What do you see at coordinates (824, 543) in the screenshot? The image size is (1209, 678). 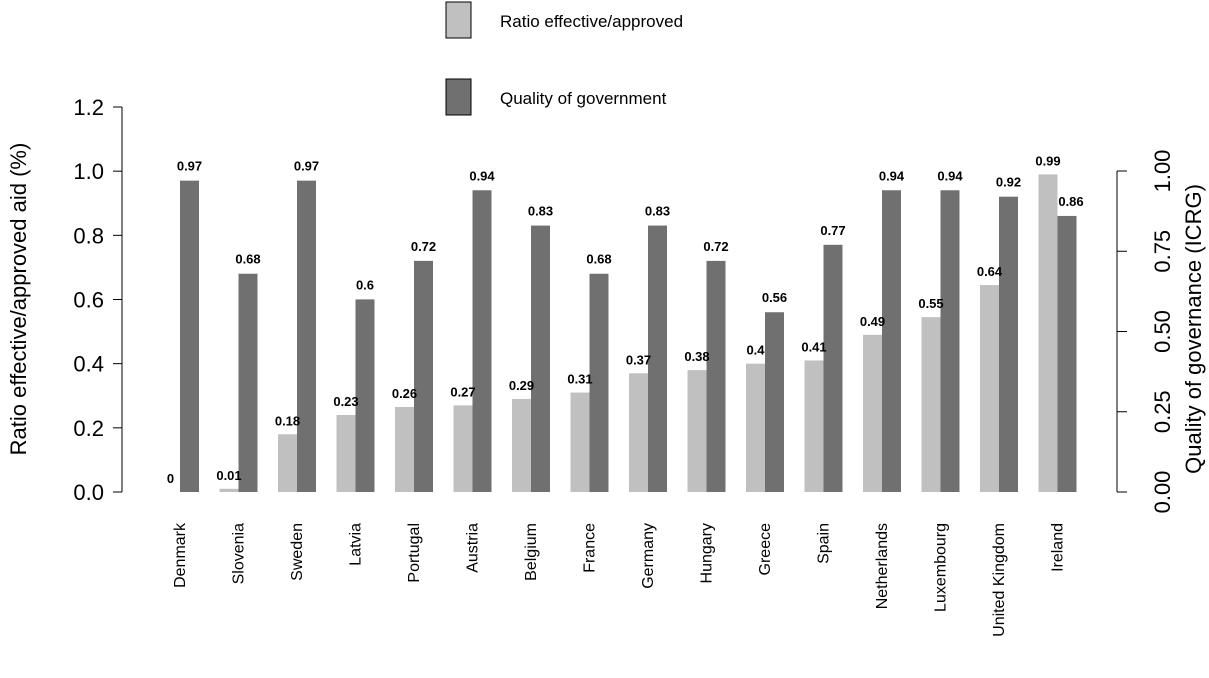 I see `category-label: Spain` at bounding box center [824, 543].